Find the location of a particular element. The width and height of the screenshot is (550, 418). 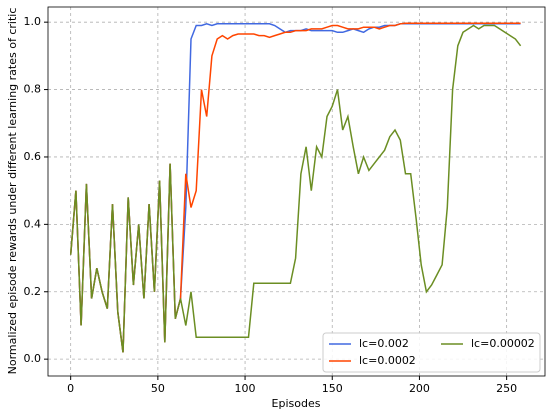

x-tick-label: 0 is located at coordinates (70, 388).